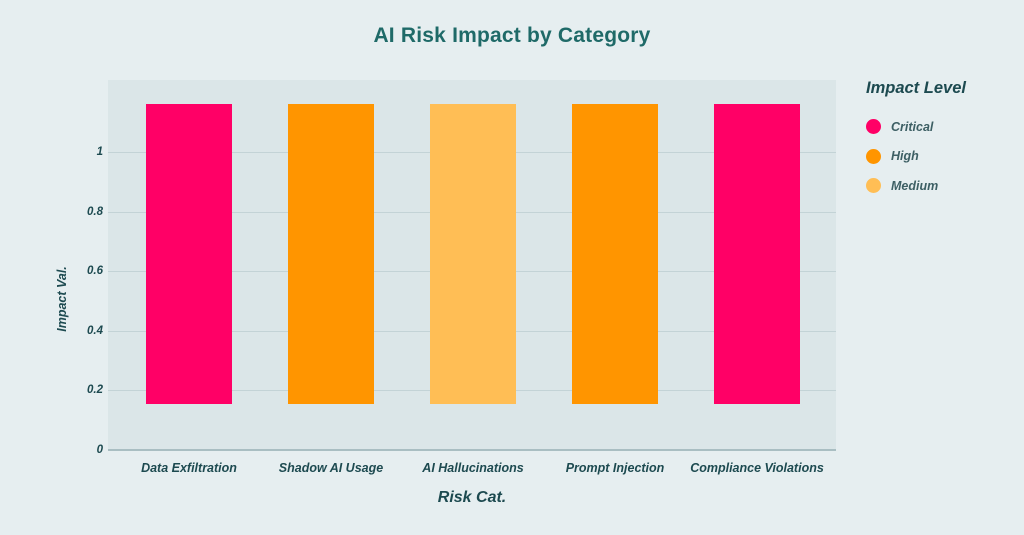 This screenshot has height=535, width=1024. What do you see at coordinates (472, 497) in the screenshot?
I see `x-axis-label: Risk Cat.` at bounding box center [472, 497].